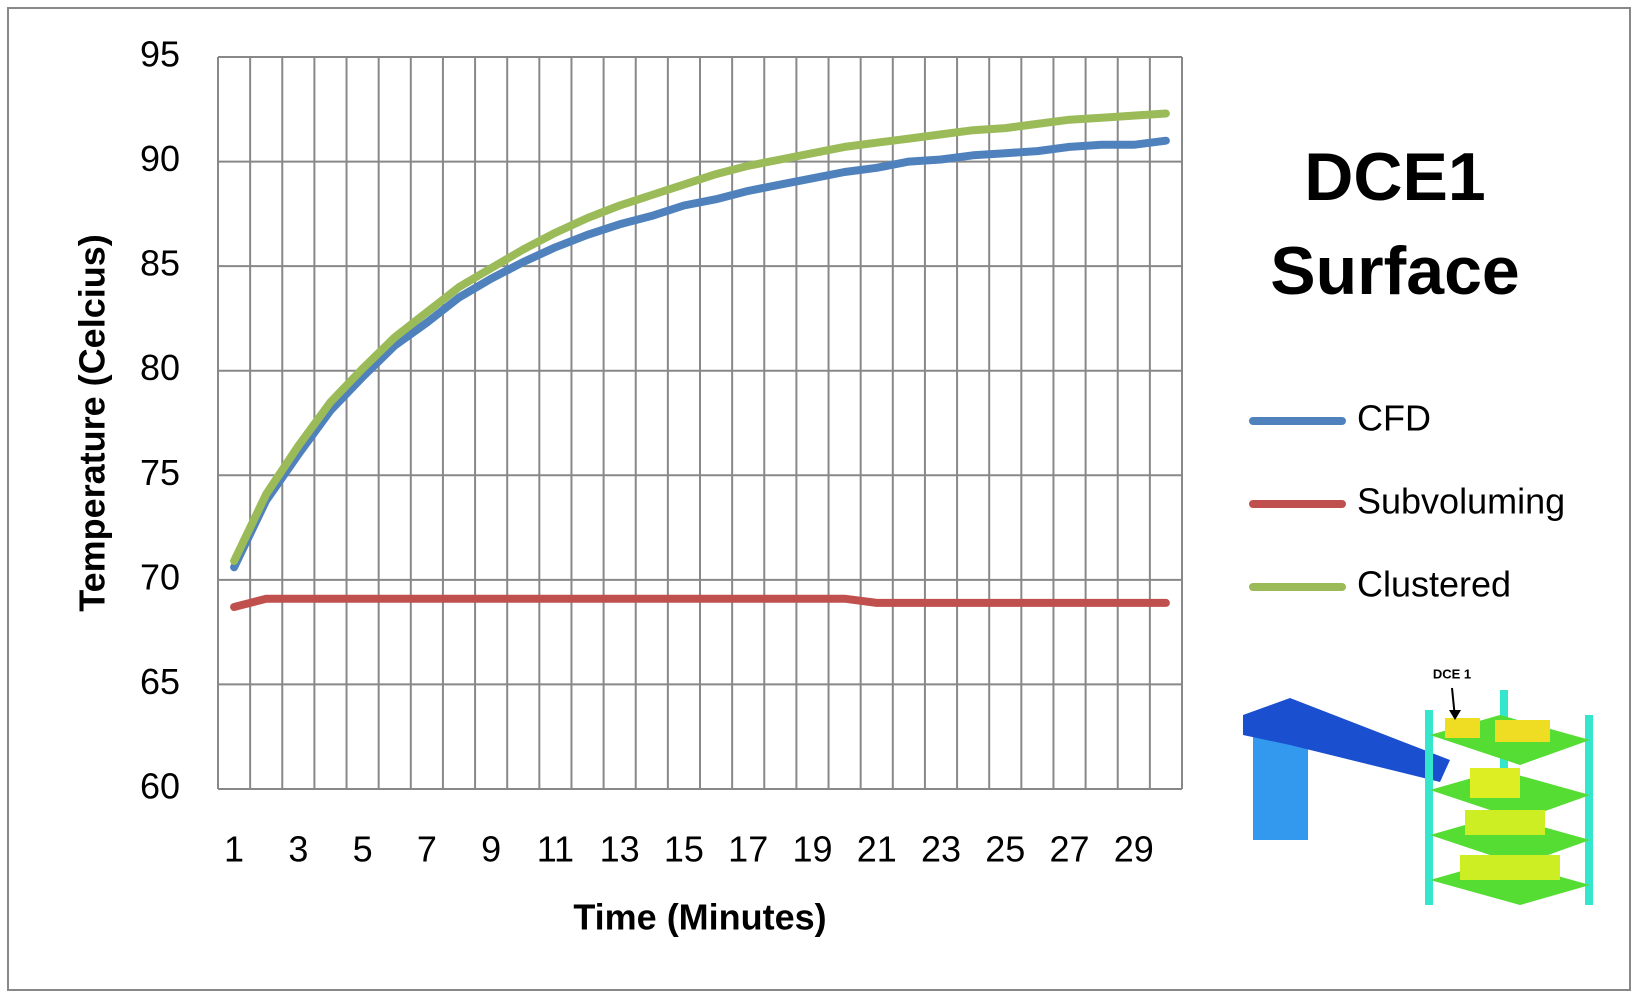  What do you see at coordinates (298, 849) in the screenshot?
I see `x-tick-label: 3` at bounding box center [298, 849].